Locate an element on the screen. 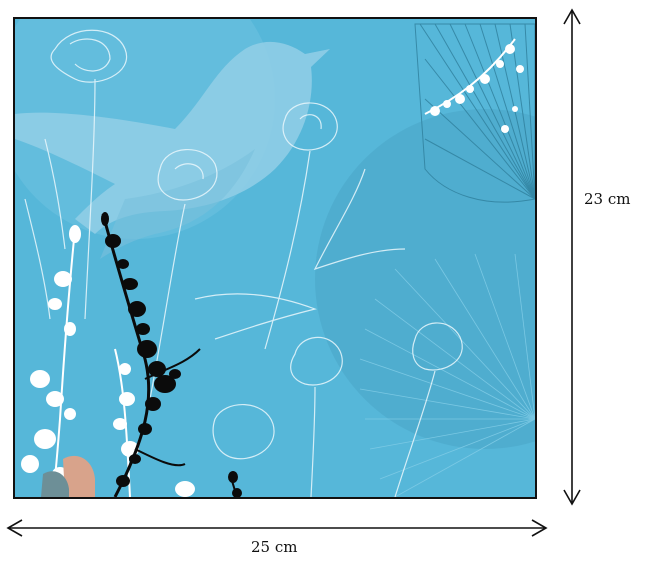 This screenshot has height=561, width=646. umbrella-rays is located at coordinates (447, 375).